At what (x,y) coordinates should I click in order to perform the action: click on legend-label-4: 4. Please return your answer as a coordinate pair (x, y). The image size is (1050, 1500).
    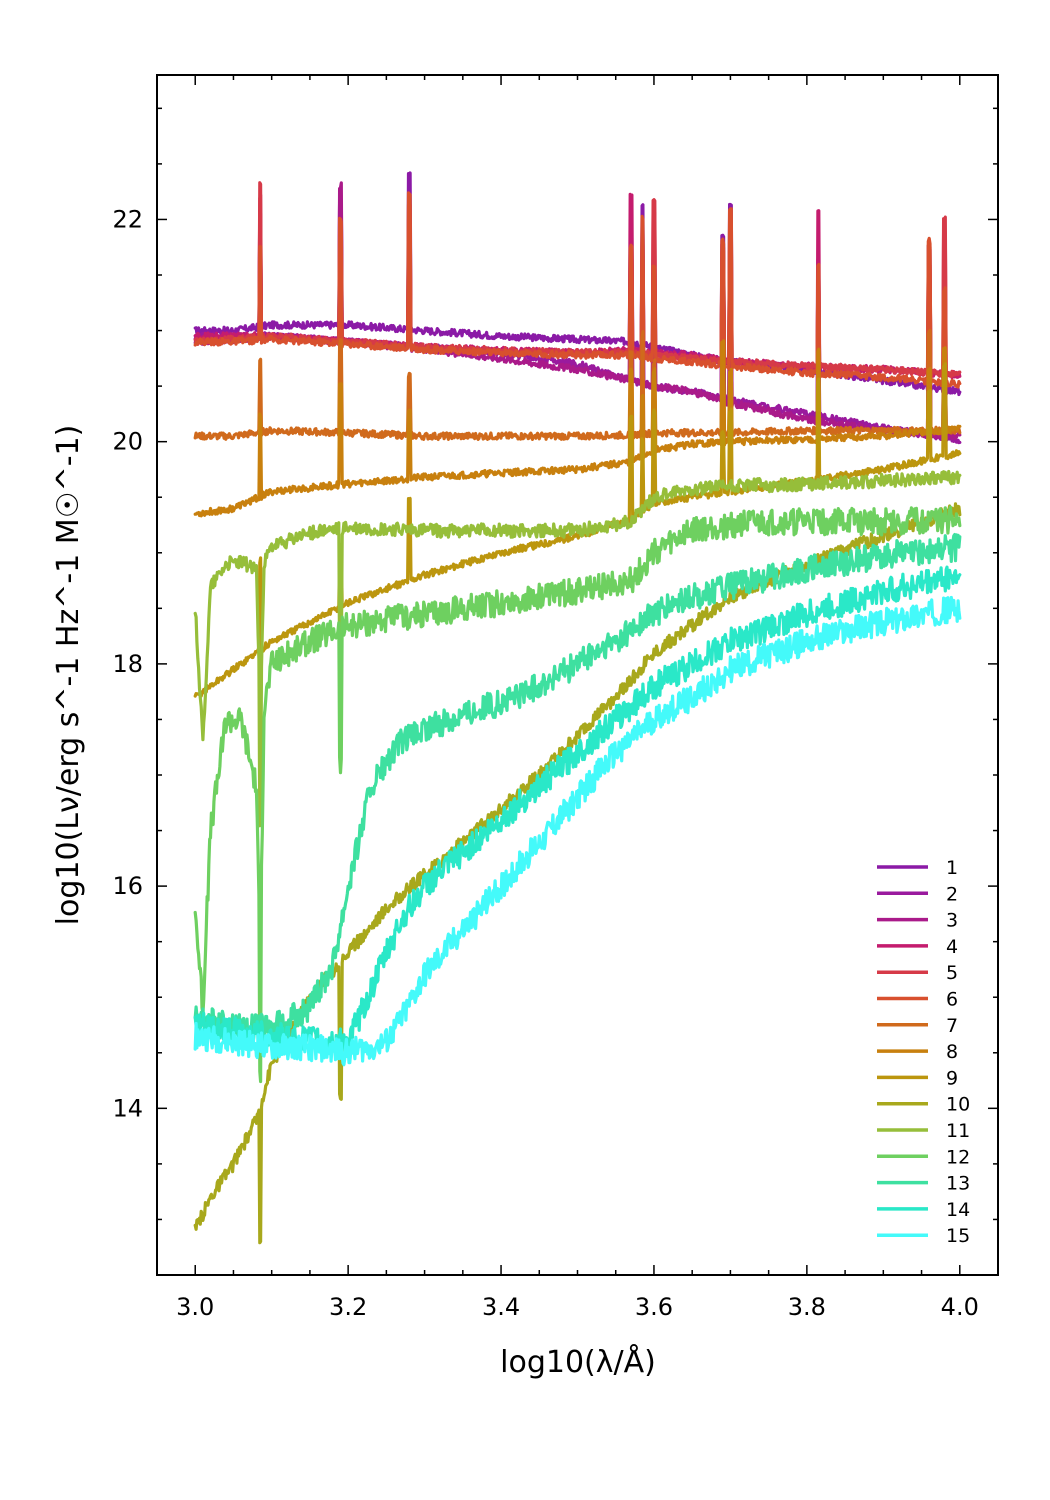
    Looking at the image, I should click on (952, 947).